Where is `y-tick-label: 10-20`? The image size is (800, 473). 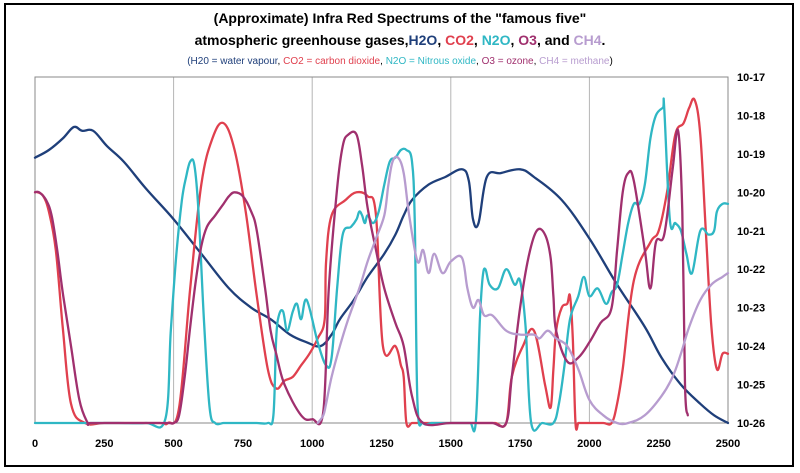 y-tick-label: 10-20 is located at coordinates (751, 193).